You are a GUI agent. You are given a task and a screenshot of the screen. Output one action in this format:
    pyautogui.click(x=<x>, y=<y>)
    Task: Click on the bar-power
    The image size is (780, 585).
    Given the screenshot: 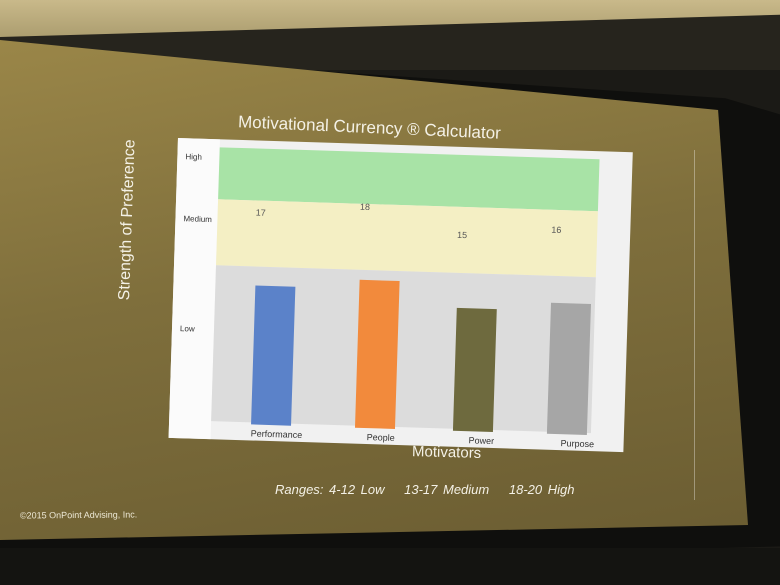 What is the action you would take?
    pyautogui.click(x=474, y=370)
    